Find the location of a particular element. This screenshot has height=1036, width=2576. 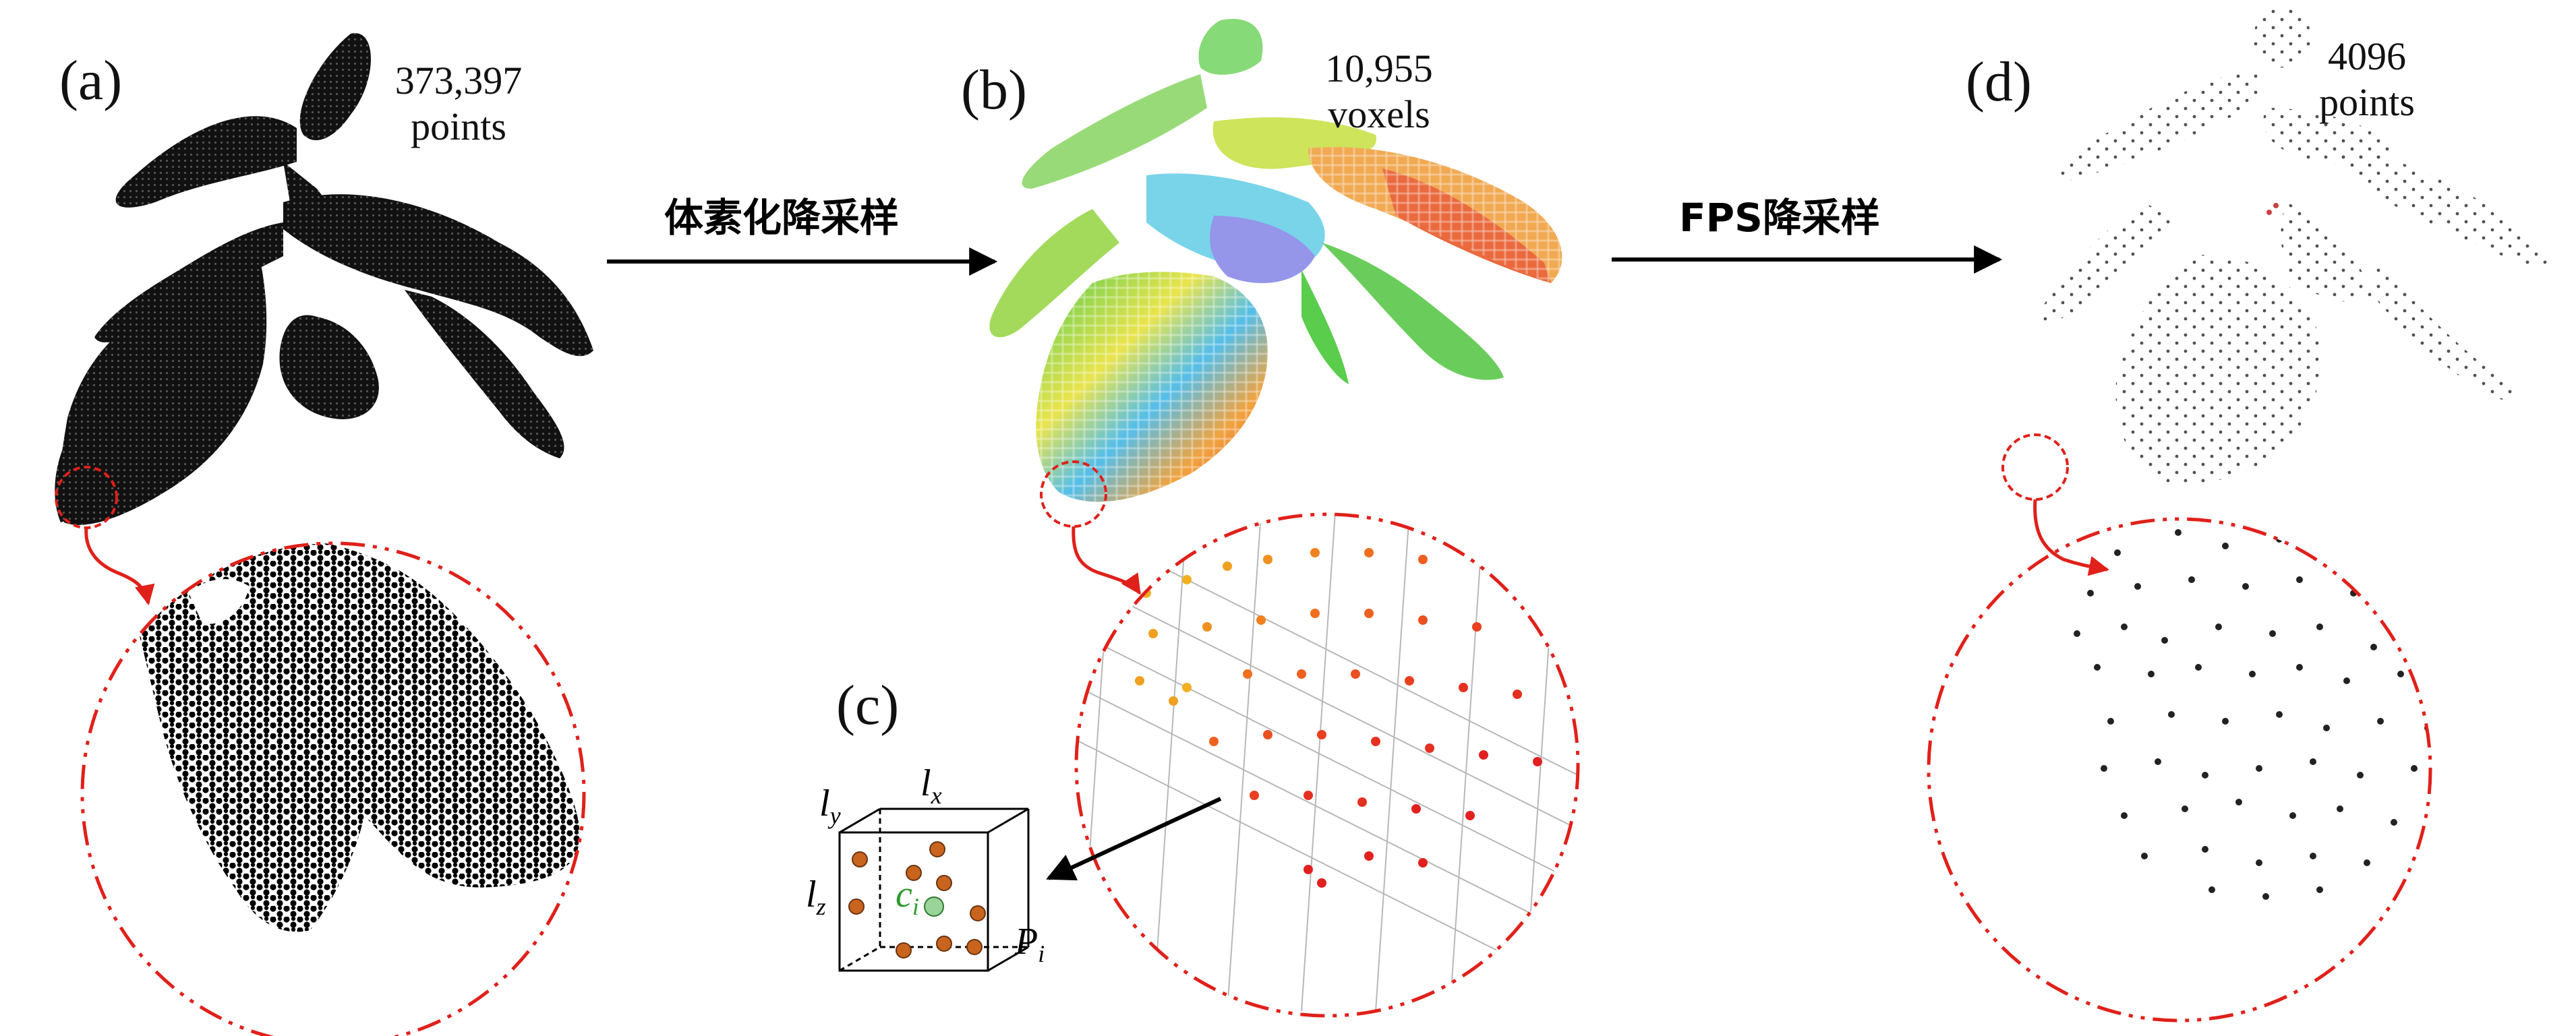

panel-d-count: 4096 points is located at coordinates (2367, 80).